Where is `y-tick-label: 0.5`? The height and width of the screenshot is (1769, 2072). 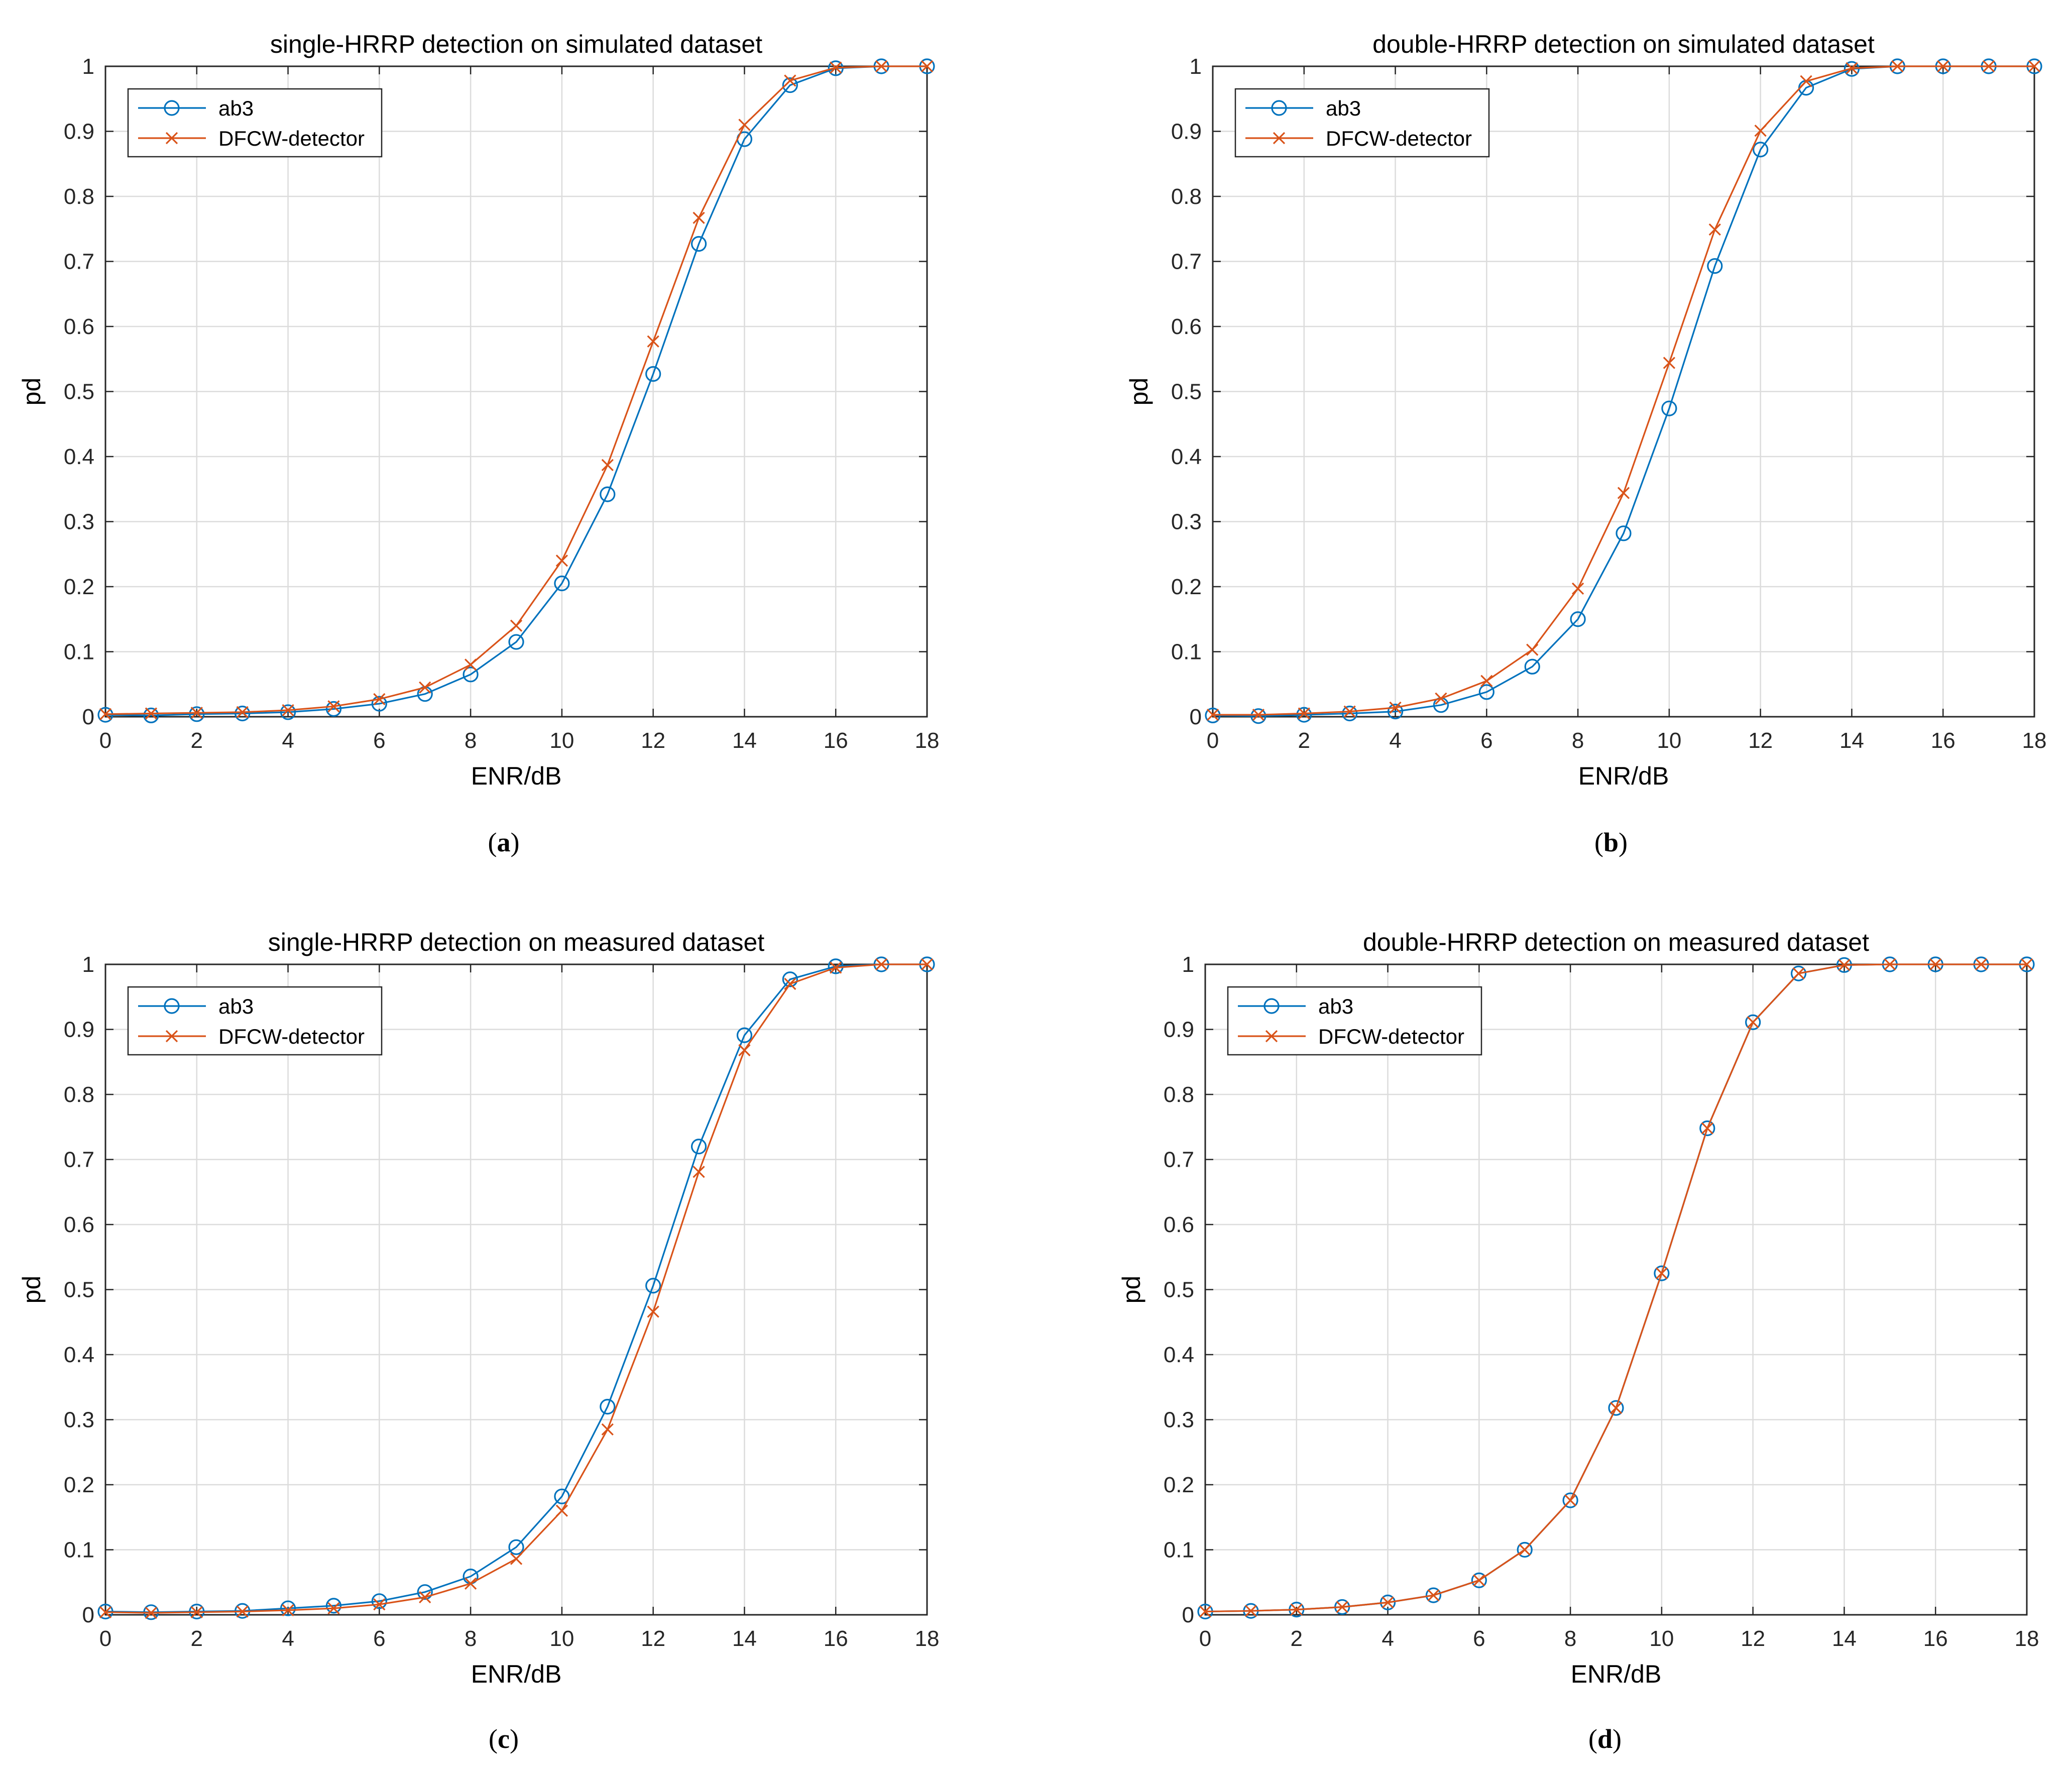
y-tick-label: 0.5 is located at coordinates (1186, 392).